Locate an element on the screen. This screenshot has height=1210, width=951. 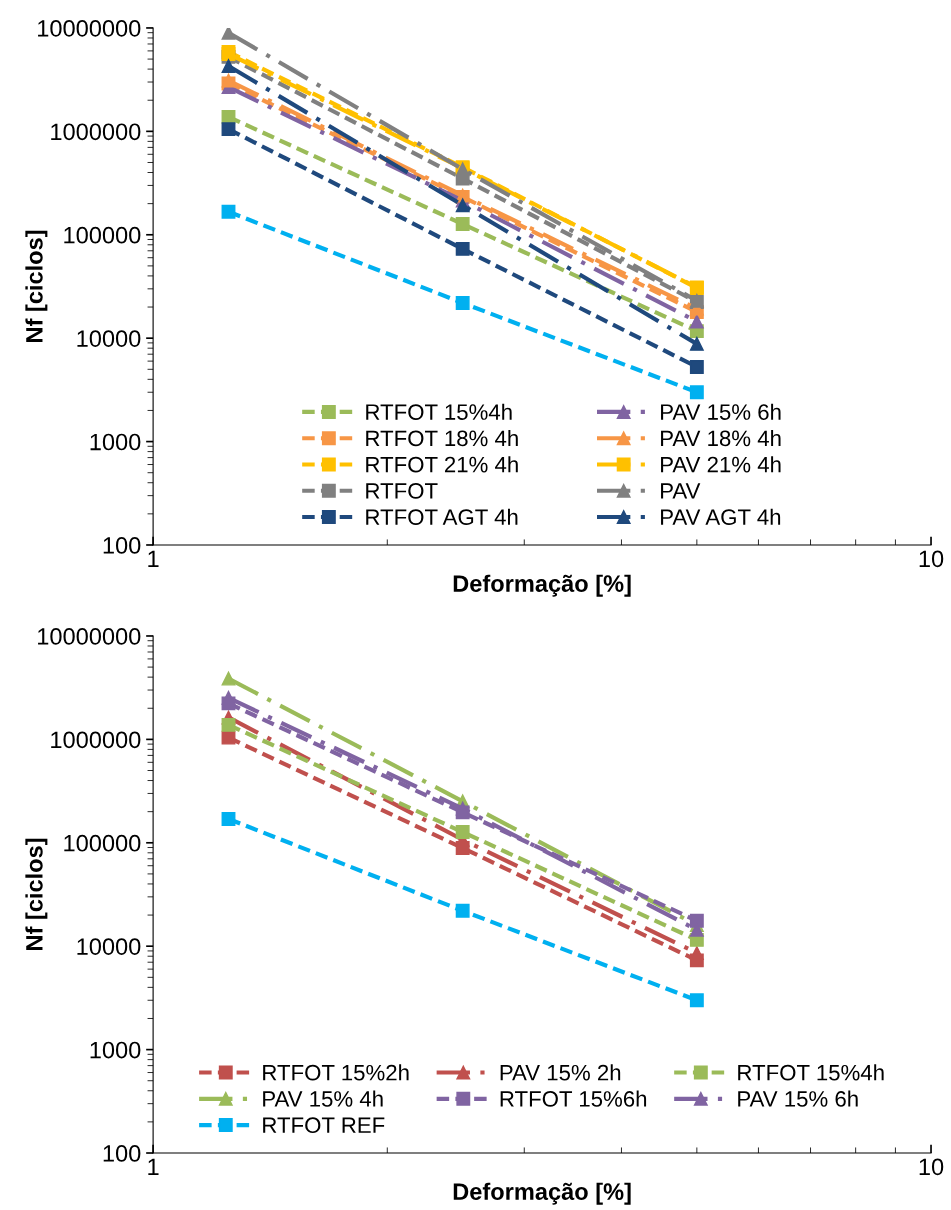
legend-label: PAV is located at coordinates (681, 491).